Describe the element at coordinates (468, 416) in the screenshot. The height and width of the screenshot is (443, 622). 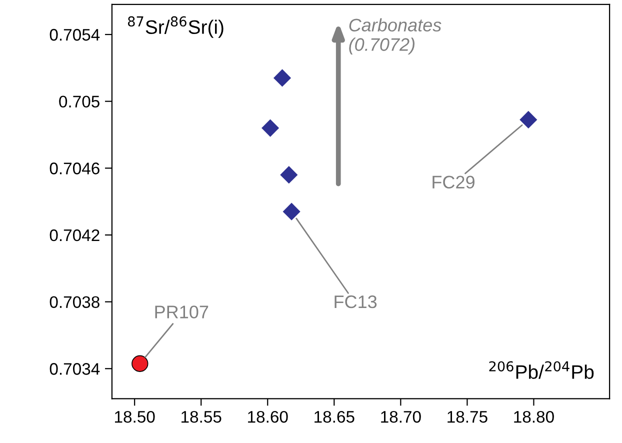
I see `x-tick-label: 18.75` at that location.